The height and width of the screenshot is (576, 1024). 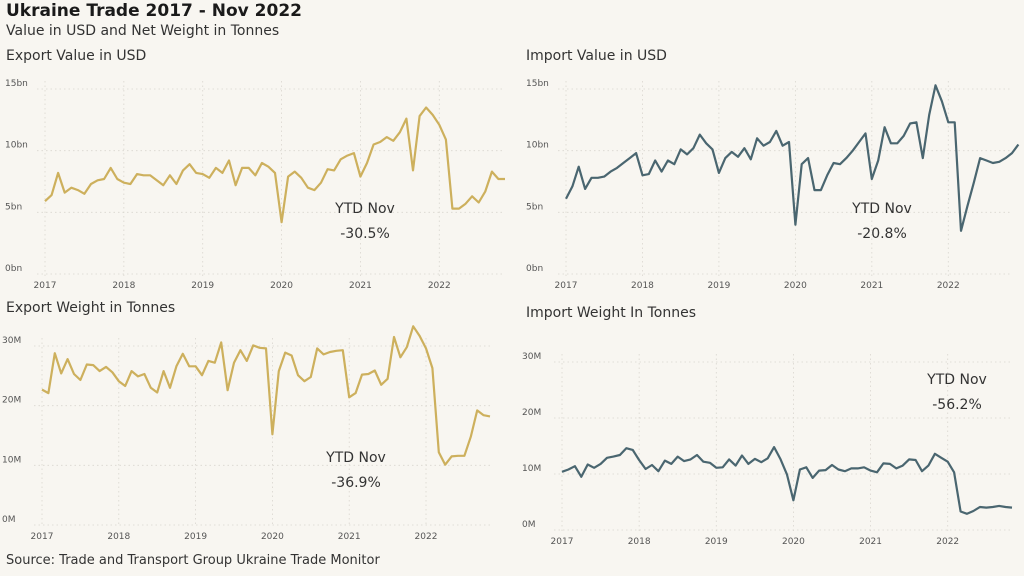 I want to click on import-weight-ytd-value: -56.2%, so click(x=957, y=405).